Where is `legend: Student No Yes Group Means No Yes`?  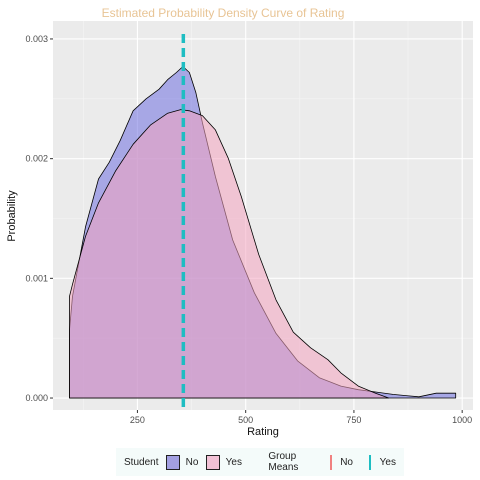 legend: Student No Yes Group Means No Yes is located at coordinates (260, 462).